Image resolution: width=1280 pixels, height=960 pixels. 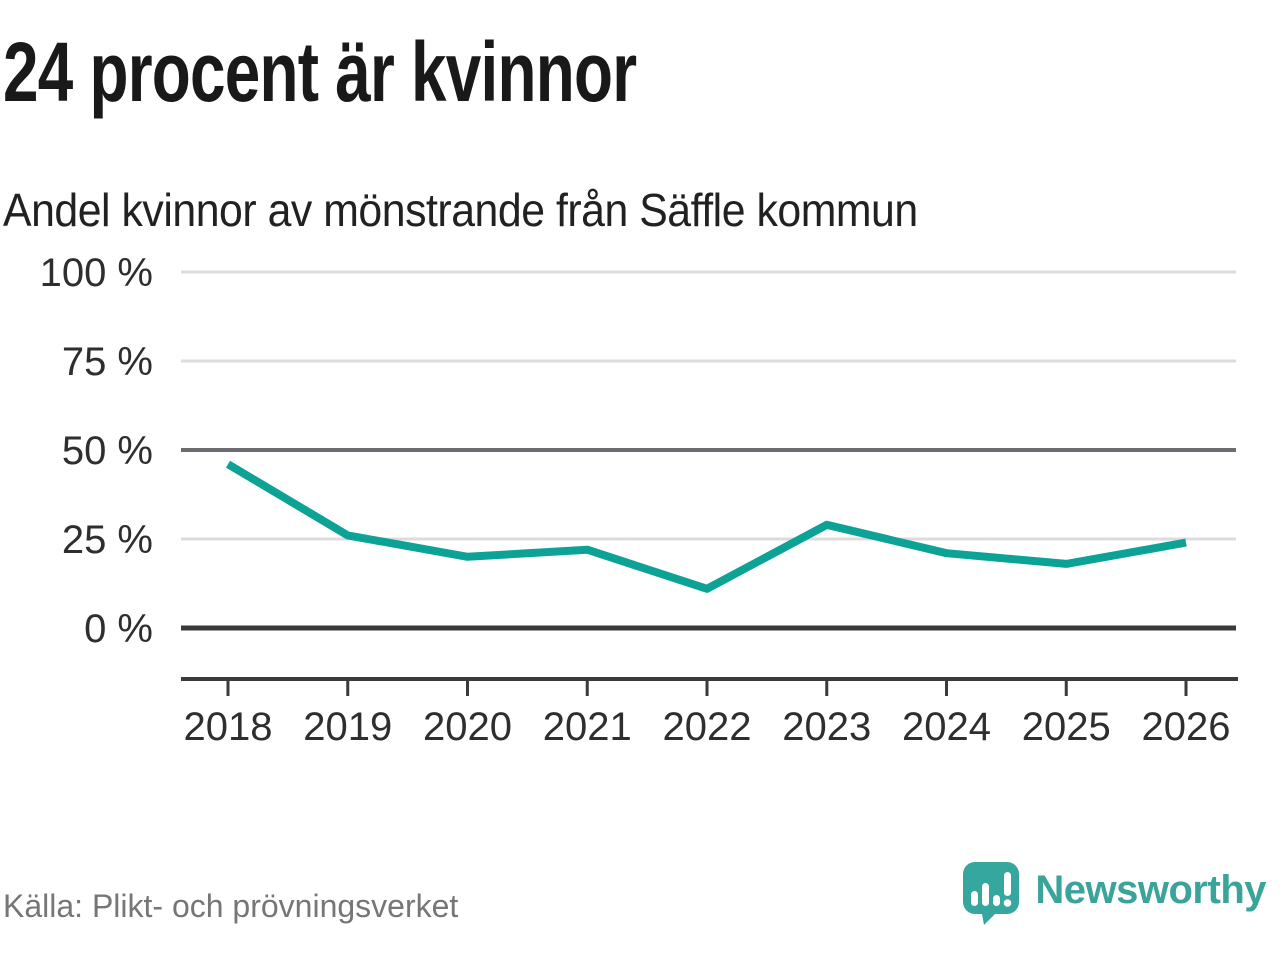 What do you see at coordinates (107, 540) in the screenshot?
I see `y-tick-label: 25 %` at bounding box center [107, 540].